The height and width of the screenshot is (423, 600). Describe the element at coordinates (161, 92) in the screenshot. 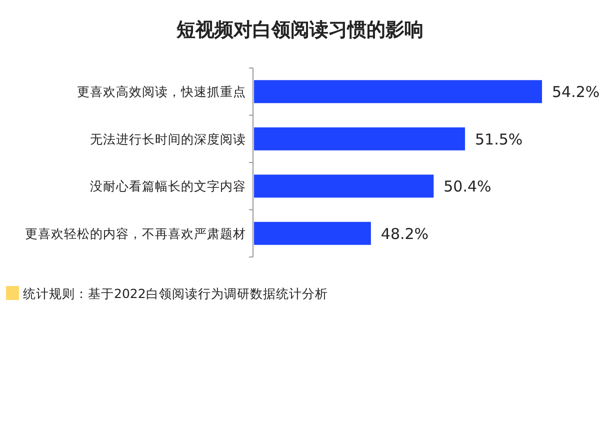

I see `y-tick-label: 更喜欢高效阅读，快速抓重点` at that location.